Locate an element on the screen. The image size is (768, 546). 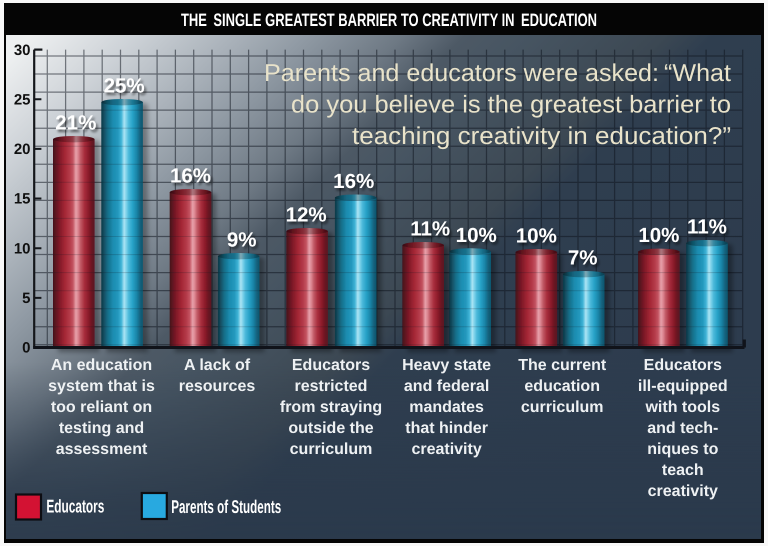
svg-text: 15 is located at coordinates (22, 199).